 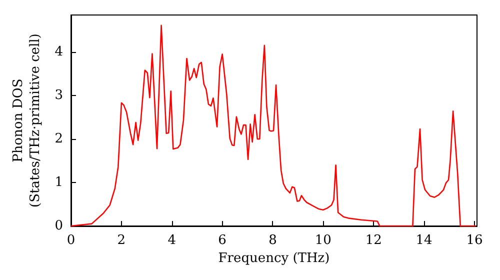 What do you see at coordinates (222, 240) in the screenshot?
I see `x-tick-label: 6` at bounding box center [222, 240].